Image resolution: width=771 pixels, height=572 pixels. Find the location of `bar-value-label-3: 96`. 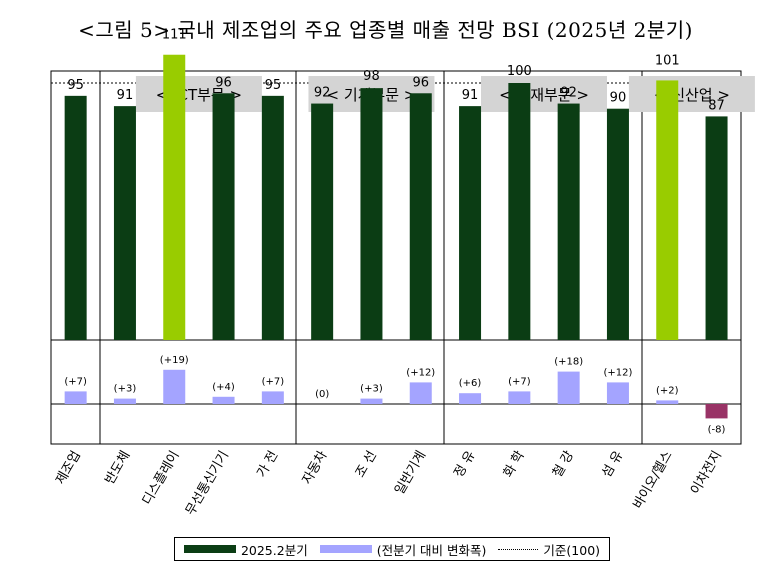

bar-value-label-3: 96 is located at coordinates (223, 82).